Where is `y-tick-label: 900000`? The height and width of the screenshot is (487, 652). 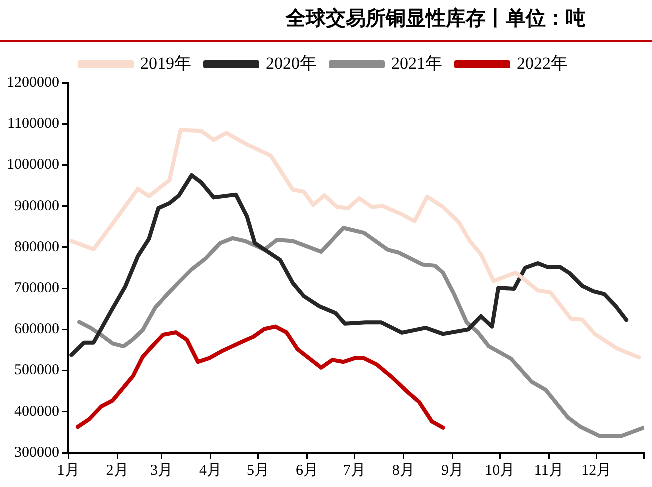
y-tick-label: 900000 is located at coordinates (37, 206).